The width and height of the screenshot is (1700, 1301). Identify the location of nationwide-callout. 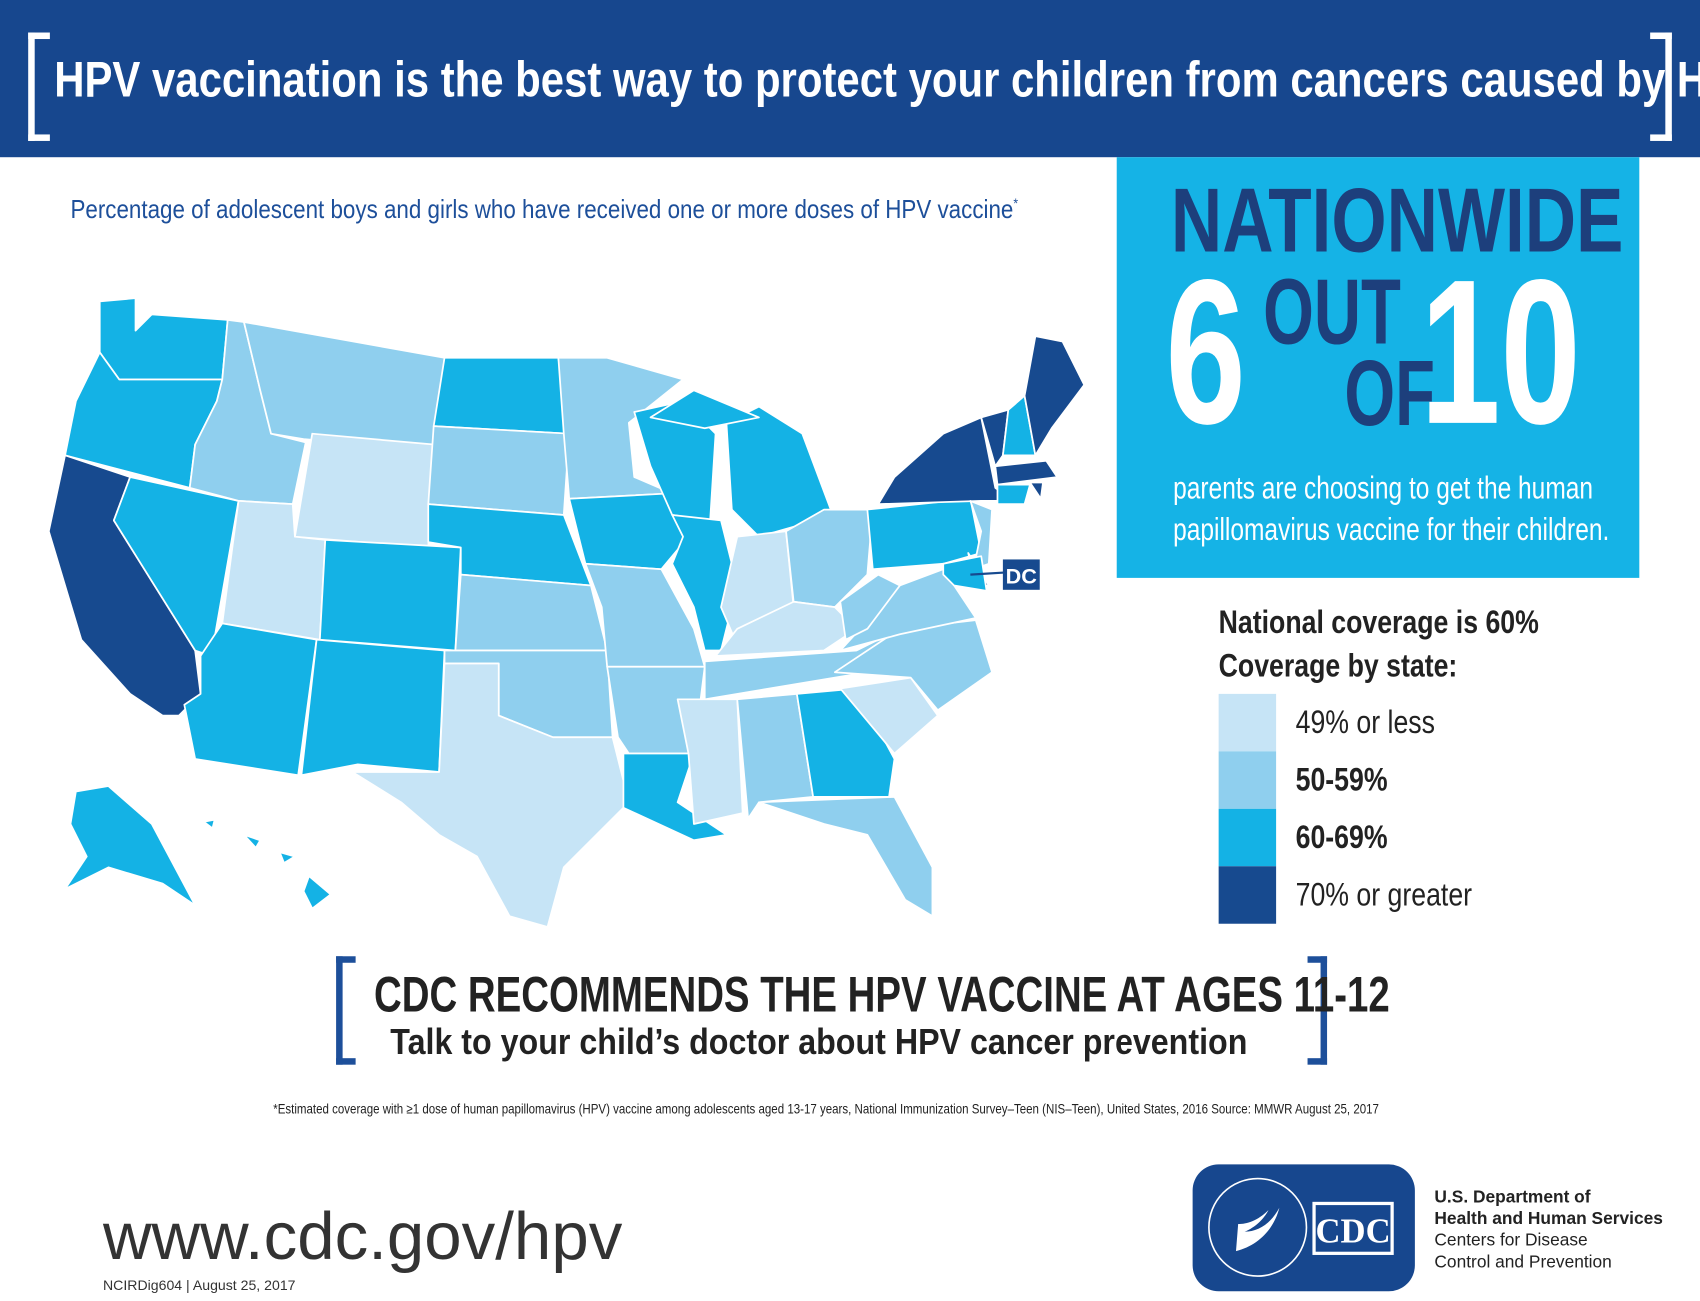
(1378, 367).